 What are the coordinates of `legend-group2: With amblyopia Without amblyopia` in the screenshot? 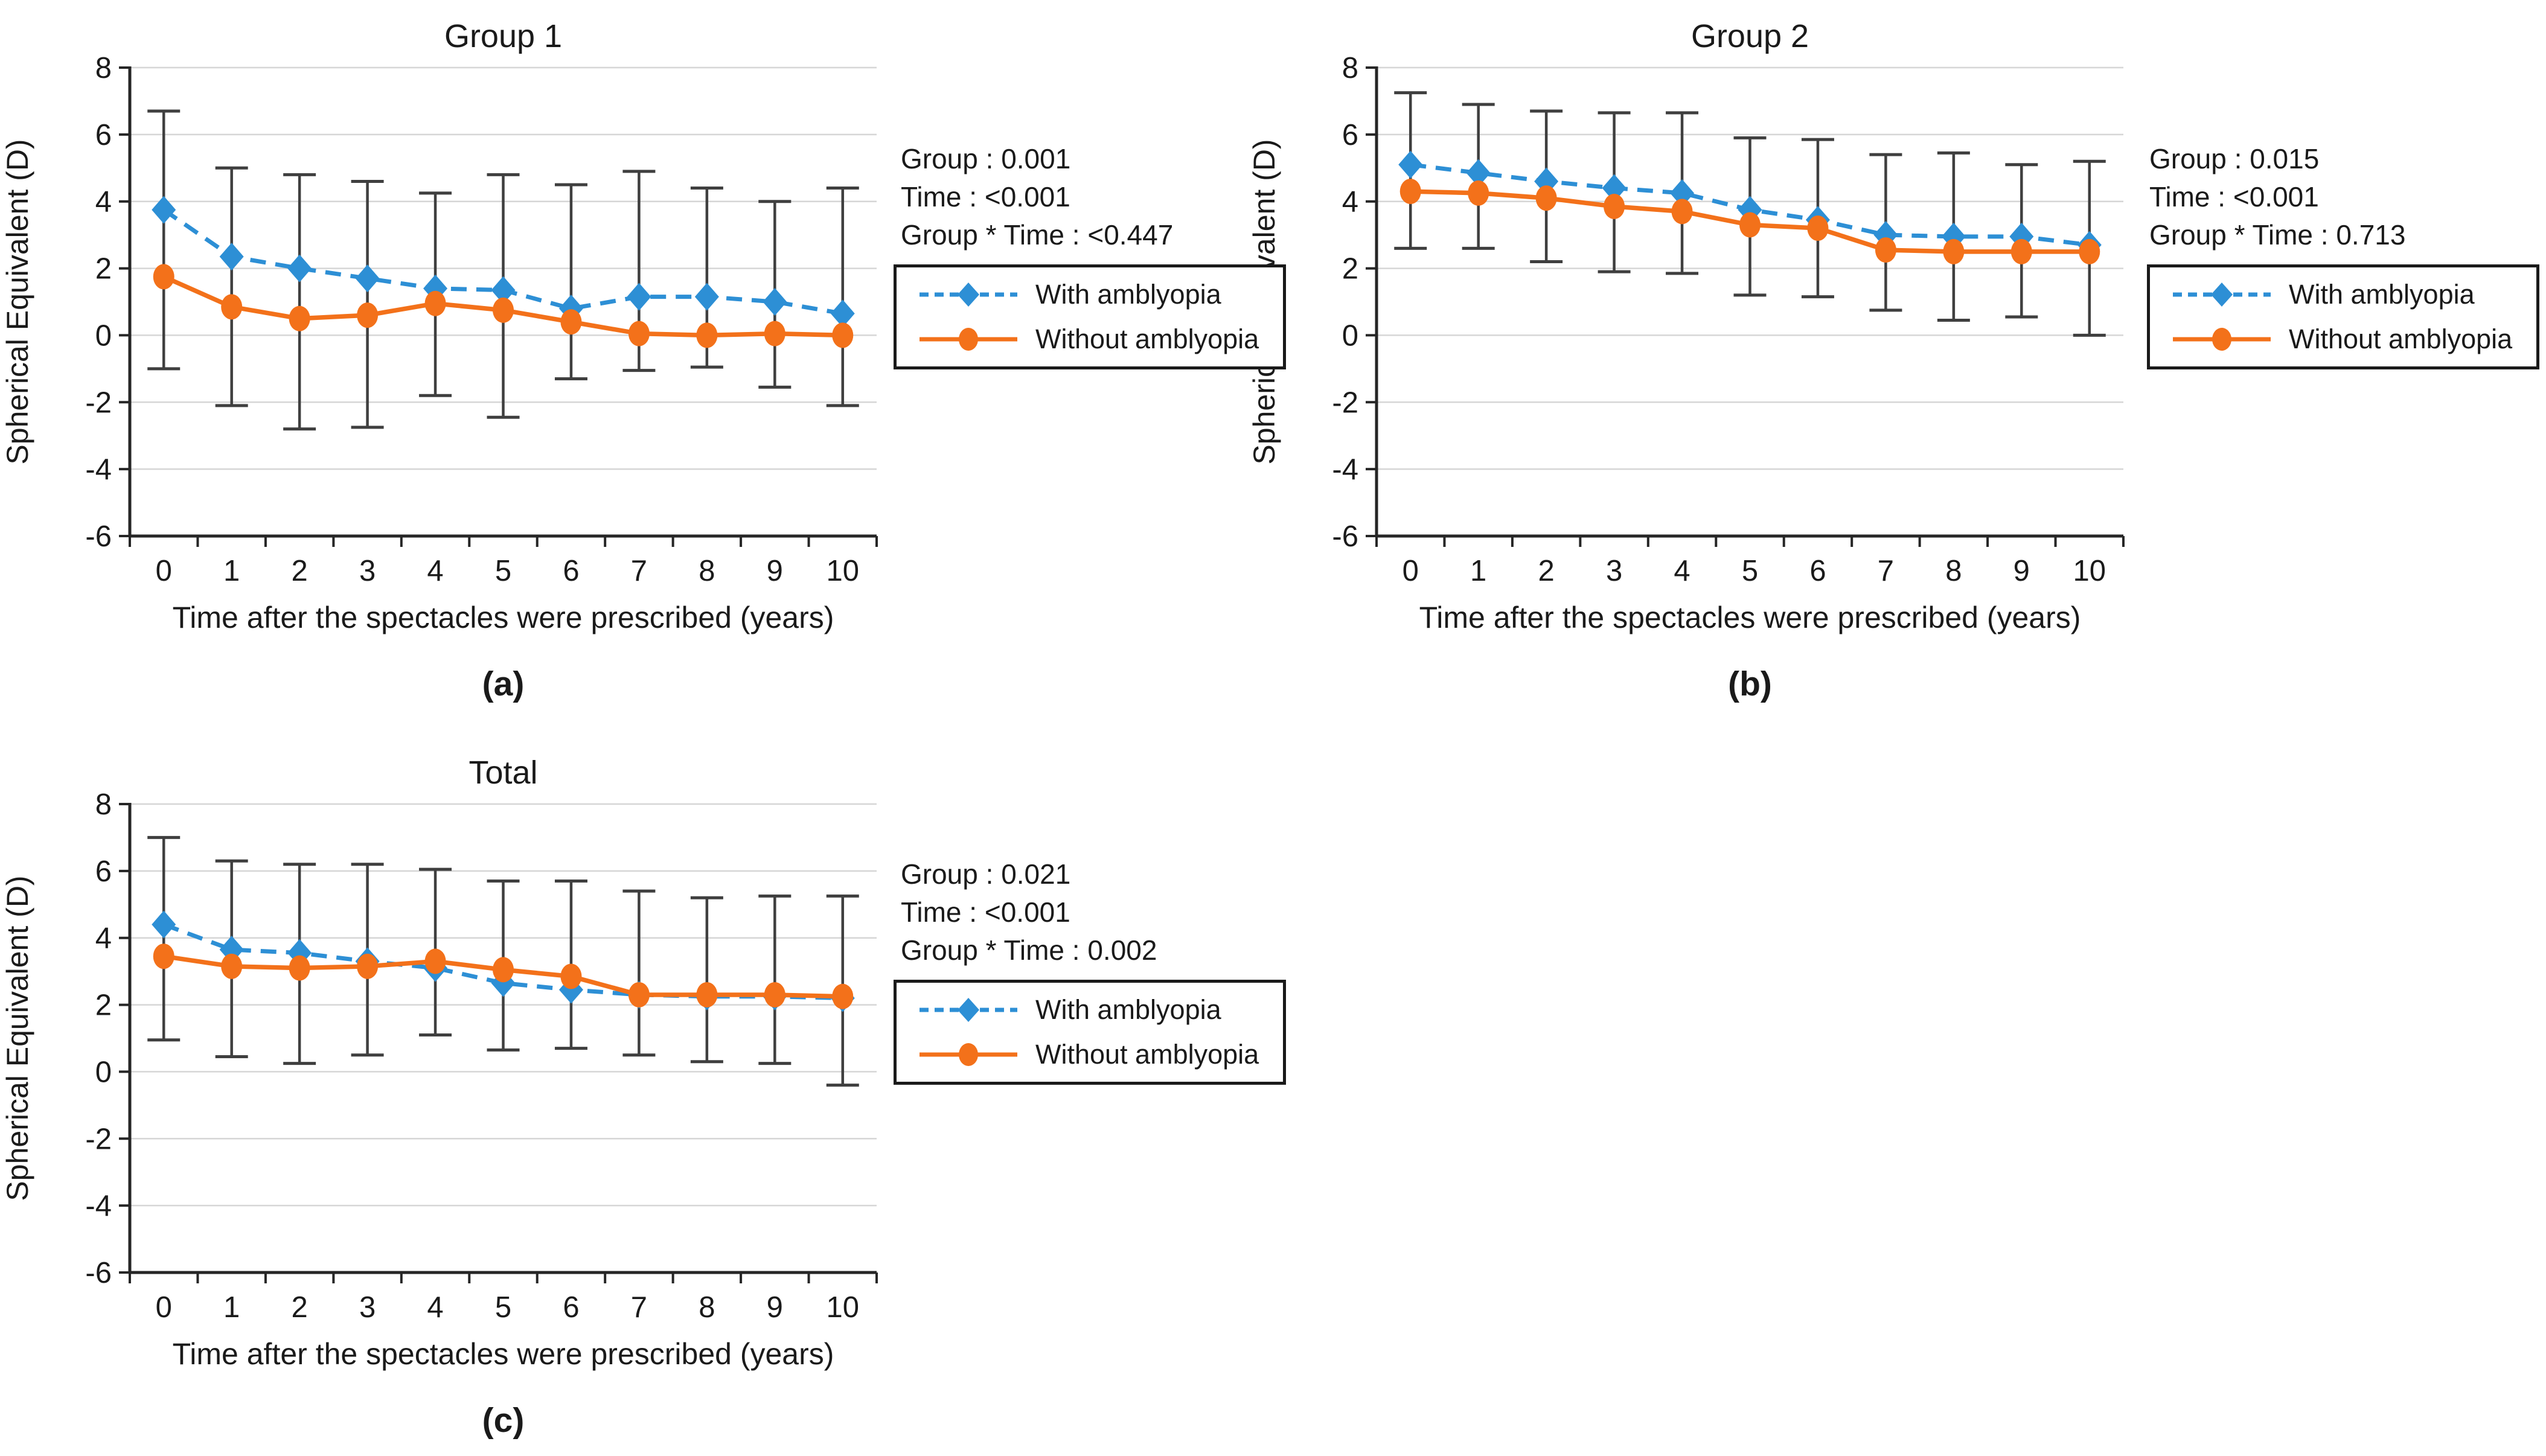 It's located at (2343, 316).